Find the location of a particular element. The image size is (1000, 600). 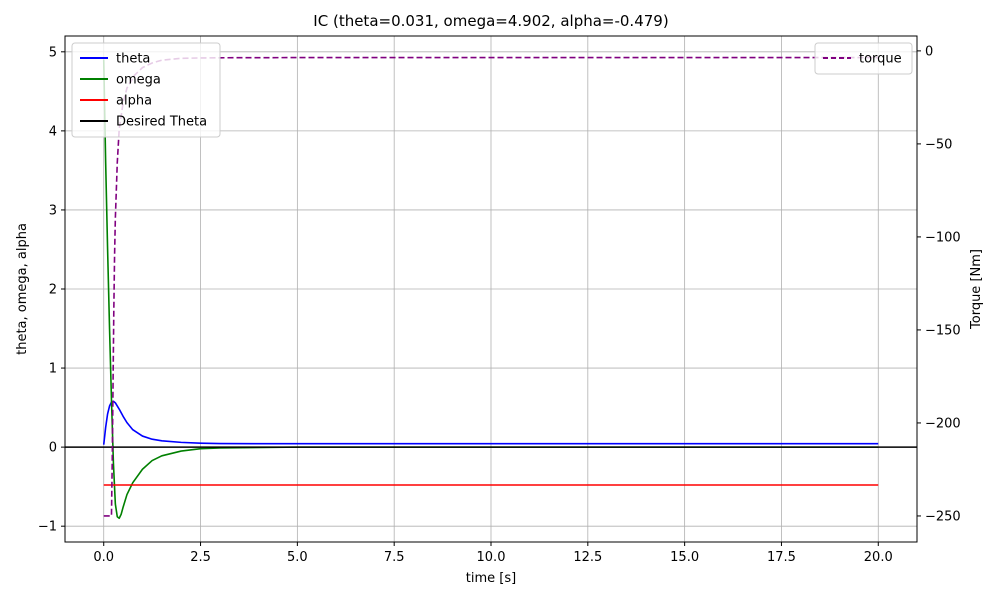

legend-left: theta omega alpha Desired Theta is located at coordinates (146, 90).